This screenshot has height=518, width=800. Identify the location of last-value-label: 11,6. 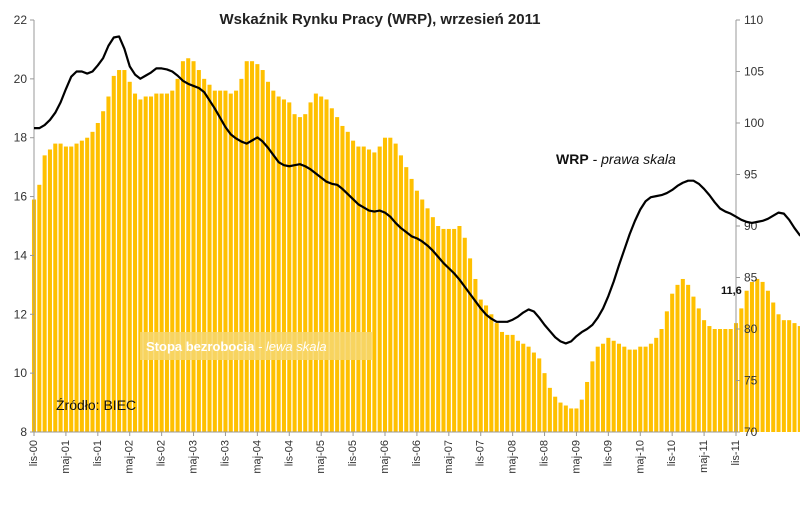
(731, 291).